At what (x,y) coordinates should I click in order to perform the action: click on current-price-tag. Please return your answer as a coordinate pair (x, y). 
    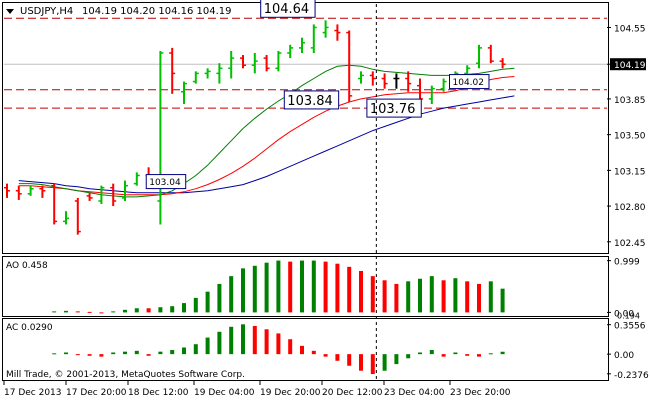
    Looking at the image, I should click on (628, 64).